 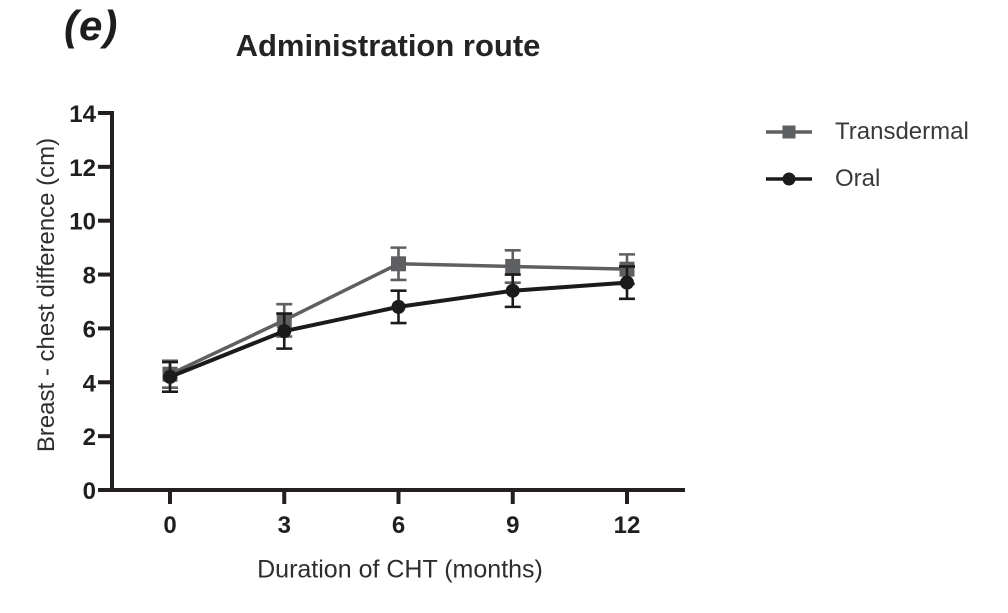 What do you see at coordinates (398, 525) in the screenshot?
I see `x-tick-label: 6` at bounding box center [398, 525].